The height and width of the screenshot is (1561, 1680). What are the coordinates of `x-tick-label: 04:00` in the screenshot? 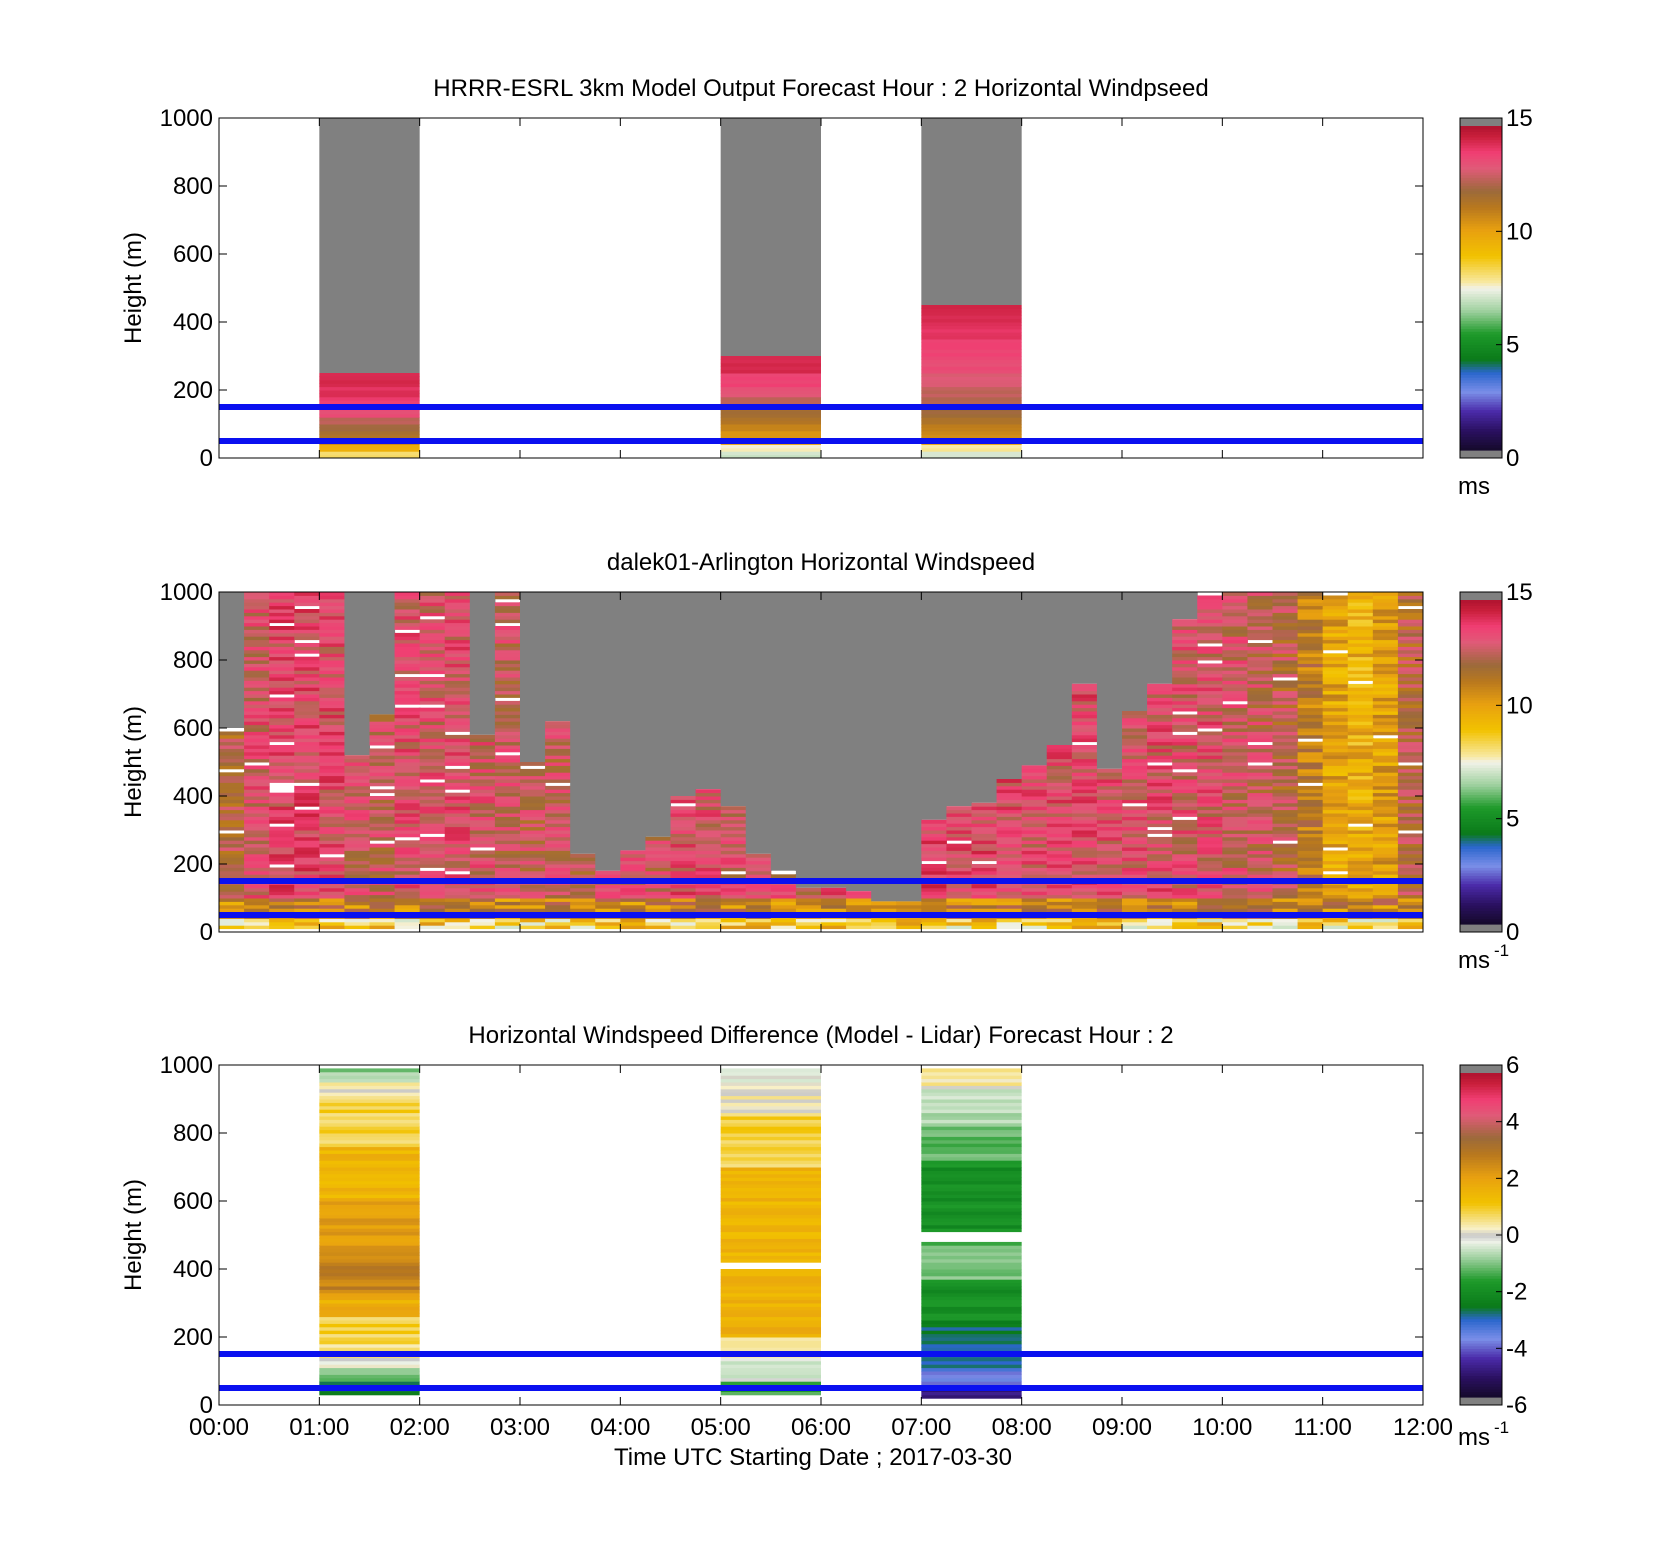 It's located at (620, 1427).